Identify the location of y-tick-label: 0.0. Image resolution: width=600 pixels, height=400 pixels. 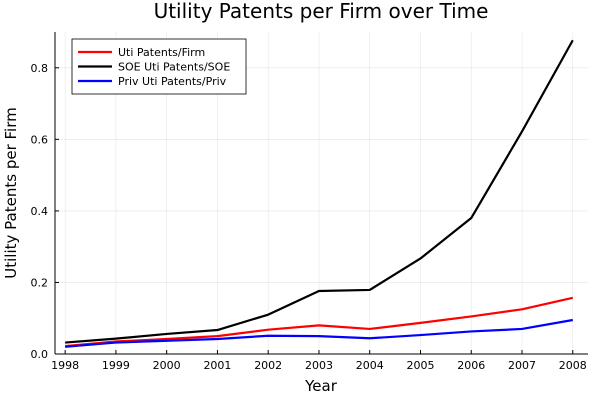
(40, 354).